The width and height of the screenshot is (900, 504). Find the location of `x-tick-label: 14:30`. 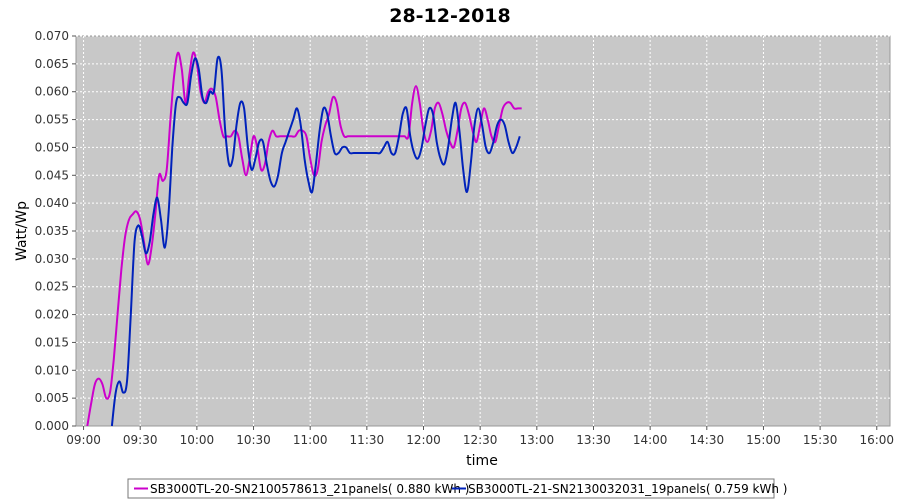

x-tick-label: 14:30 is located at coordinates (707, 440).